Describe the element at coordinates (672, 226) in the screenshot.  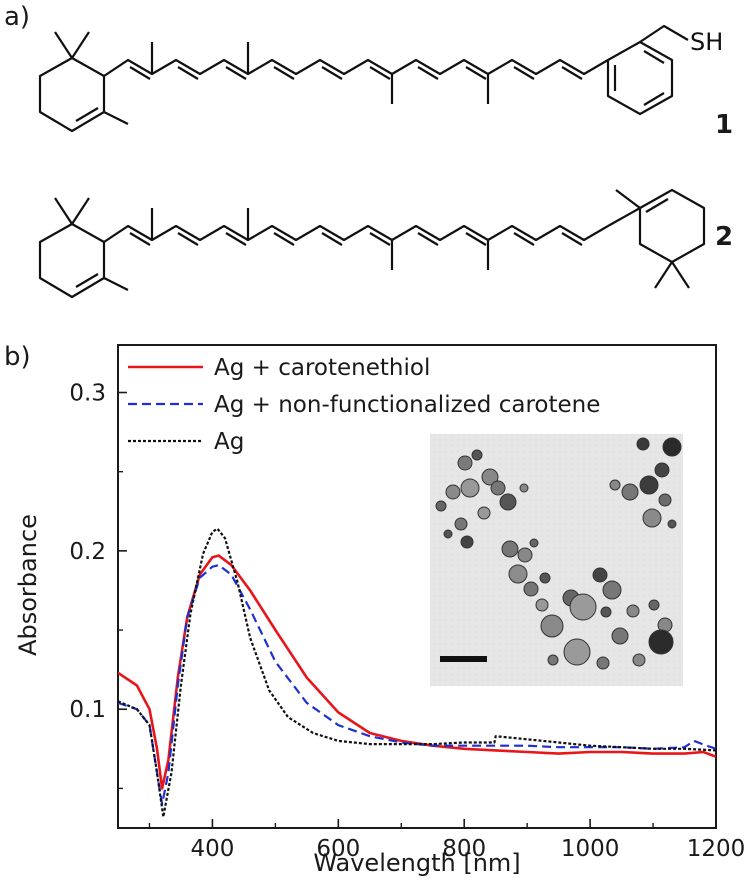
I see `cyclohexene-ring` at that location.